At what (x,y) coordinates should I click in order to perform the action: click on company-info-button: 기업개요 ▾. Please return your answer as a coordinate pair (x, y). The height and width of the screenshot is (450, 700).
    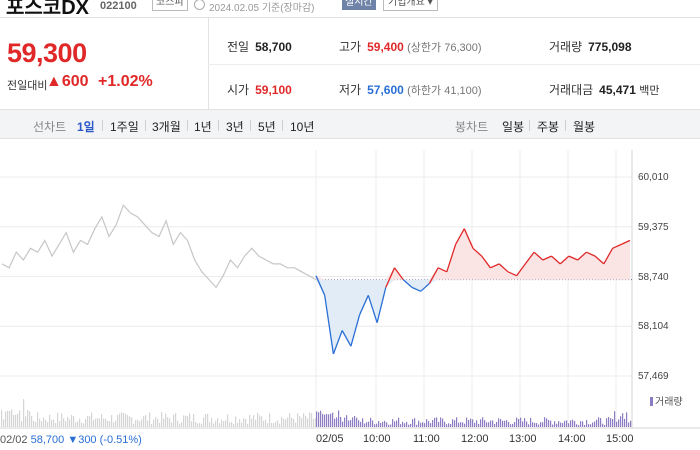
    Looking at the image, I should click on (410, 5).